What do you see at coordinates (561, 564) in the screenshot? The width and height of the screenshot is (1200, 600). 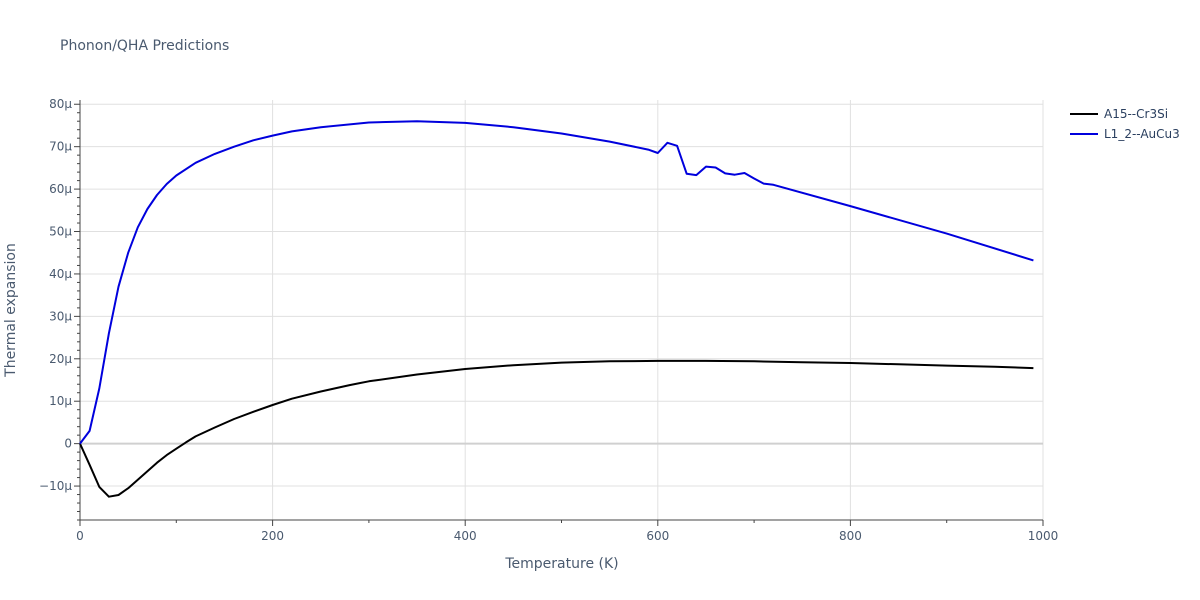 I see `x-axis-title: Temperature (K)` at bounding box center [561, 564].